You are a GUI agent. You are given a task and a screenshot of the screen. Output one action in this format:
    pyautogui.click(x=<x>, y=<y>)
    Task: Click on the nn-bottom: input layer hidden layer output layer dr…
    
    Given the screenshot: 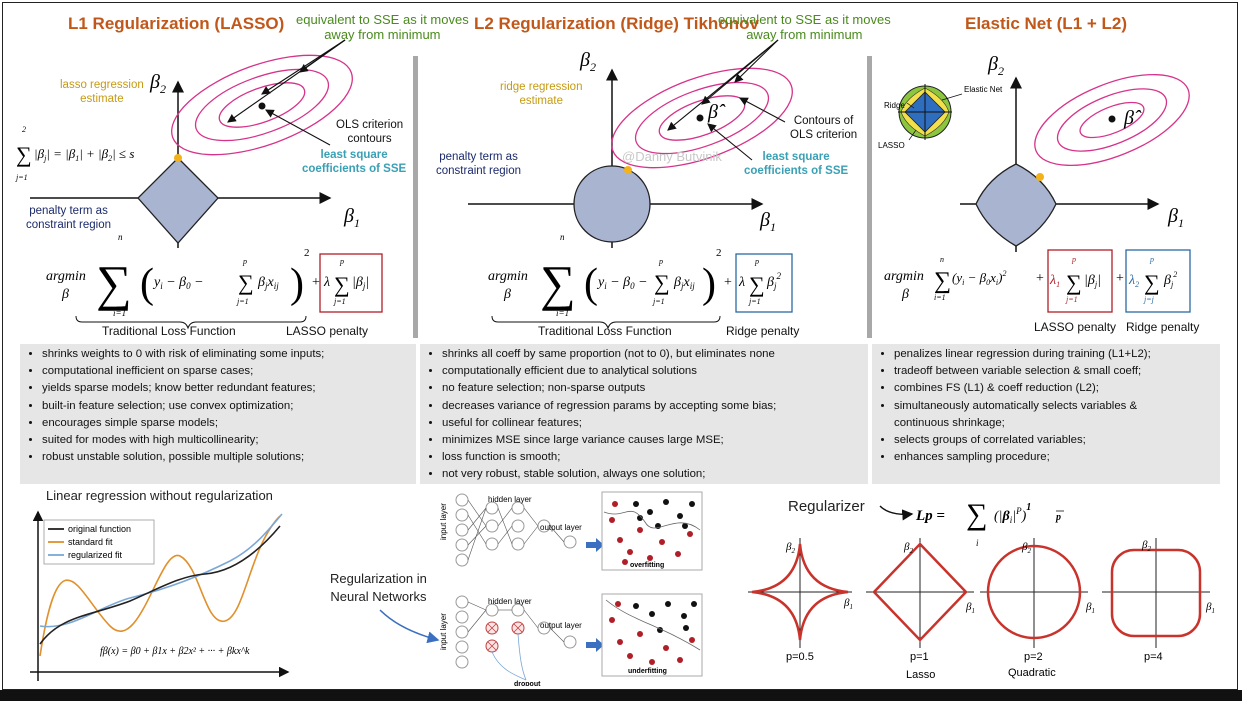 What is the action you would take?
    pyautogui.click(x=571, y=639)
    